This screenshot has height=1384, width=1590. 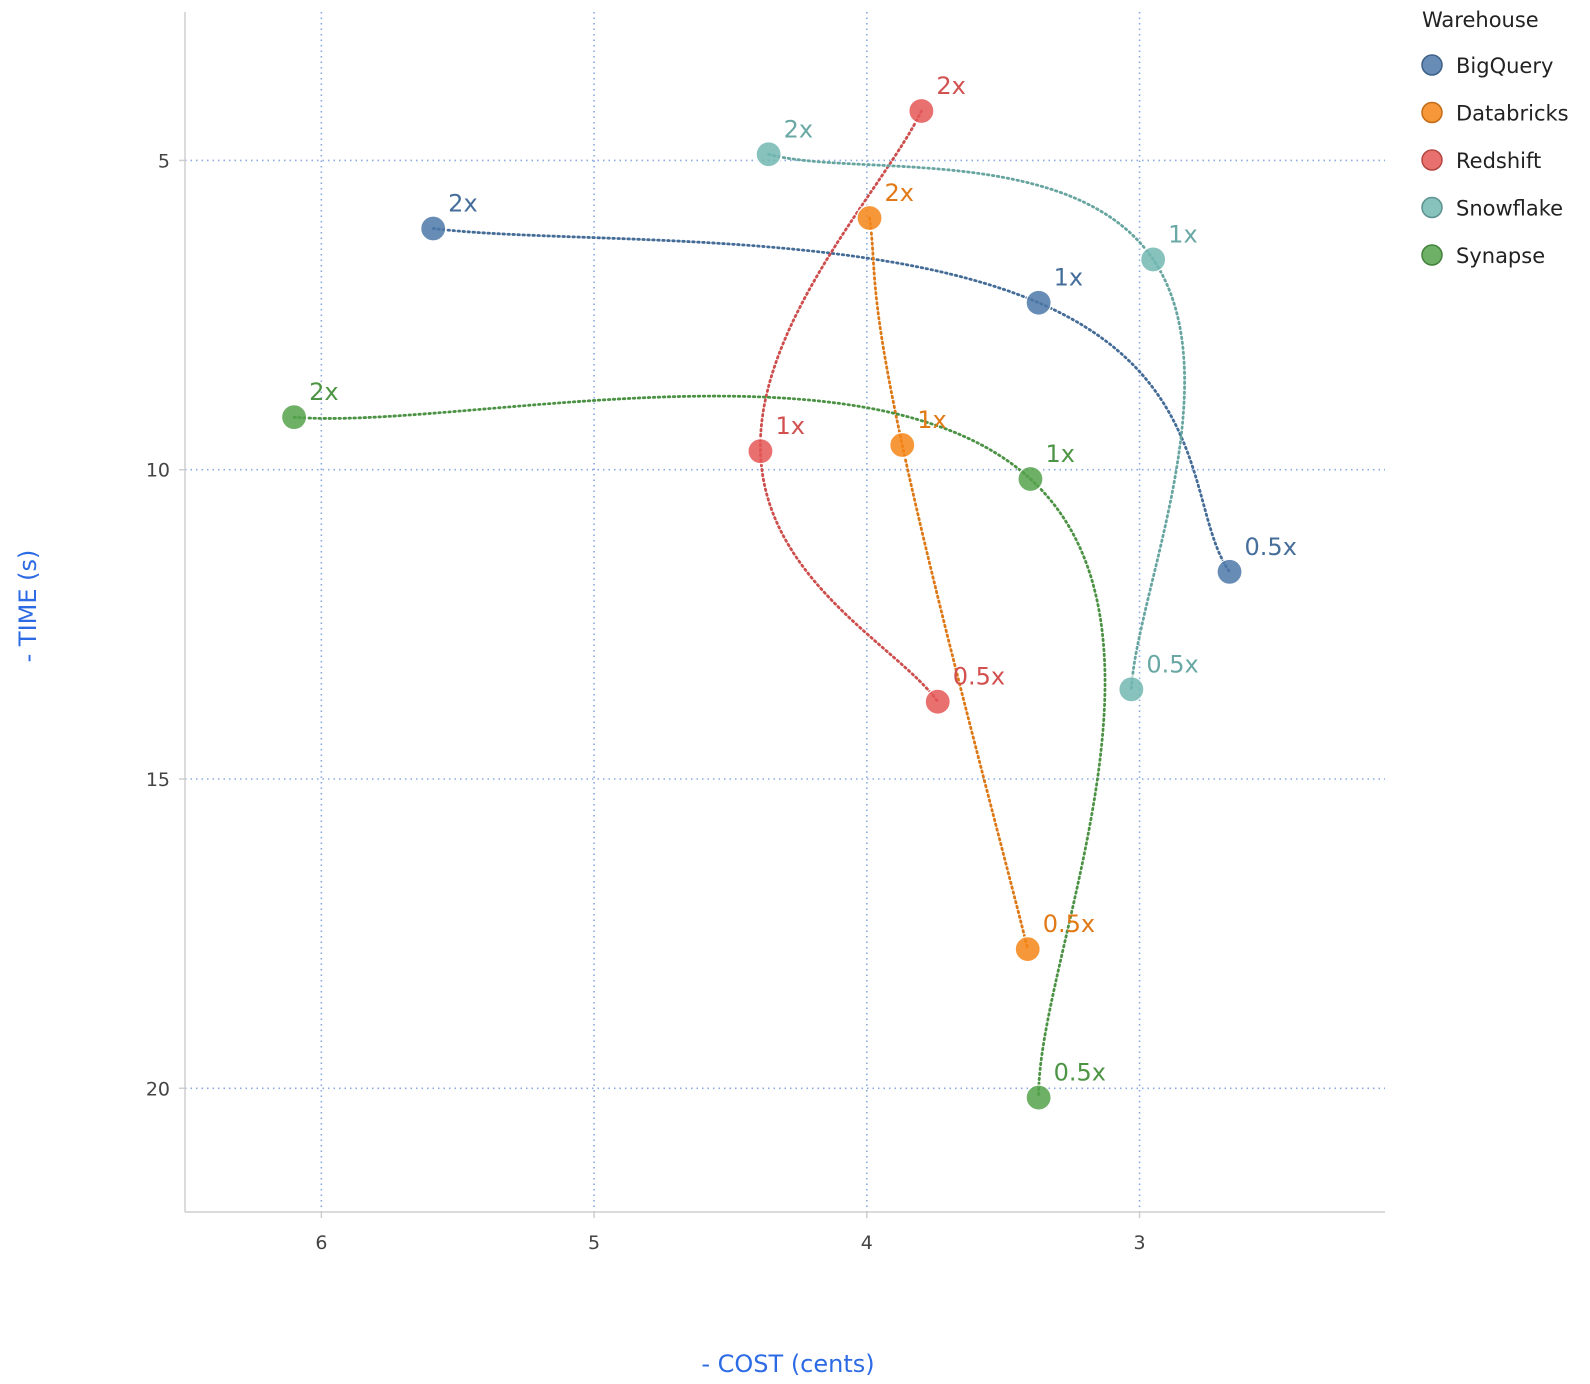 What do you see at coordinates (462, 203) in the screenshot?
I see `point-label-bigquery: 2x` at bounding box center [462, 203].